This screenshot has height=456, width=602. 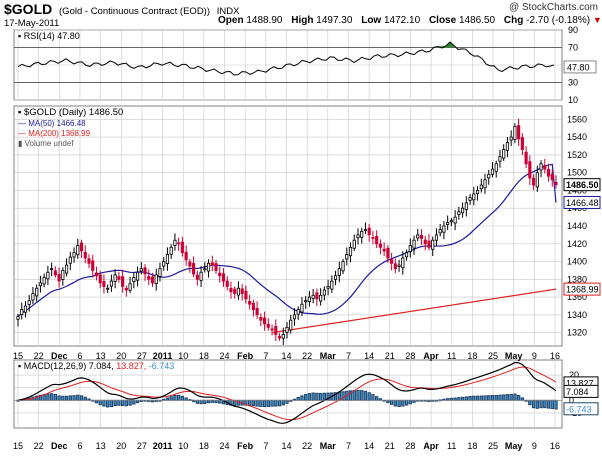 What do you see at coordinates (142, 356) in the screenshot?
I see `price-x-tick-label: 27` at bounding box center [142, 356].